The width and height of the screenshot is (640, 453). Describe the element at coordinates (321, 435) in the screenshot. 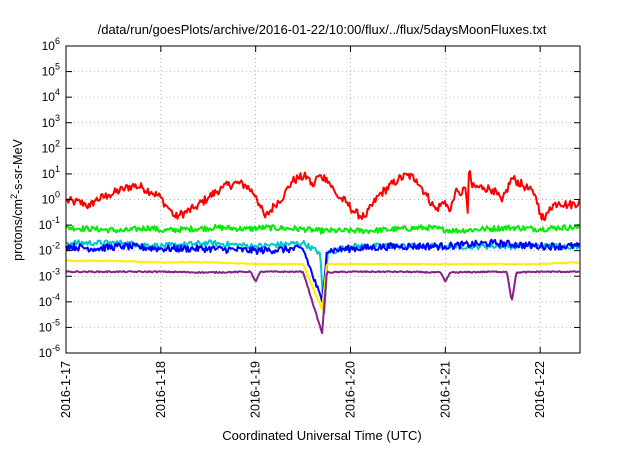

I see `x-axis-label: Coordinated Universal Time (UTC)` at that location.